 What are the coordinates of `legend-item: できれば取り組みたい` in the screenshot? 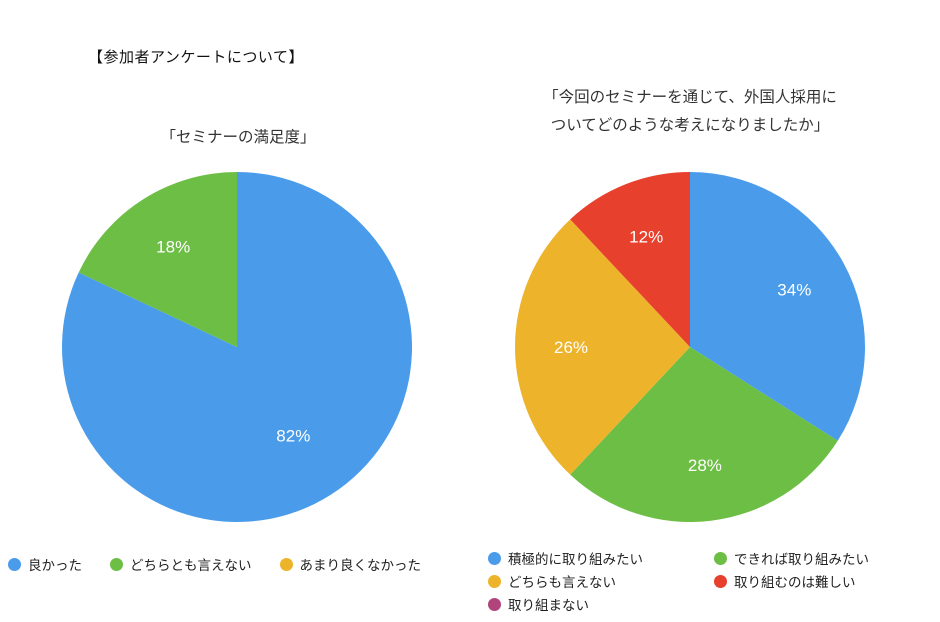 It's located at (791, 558).